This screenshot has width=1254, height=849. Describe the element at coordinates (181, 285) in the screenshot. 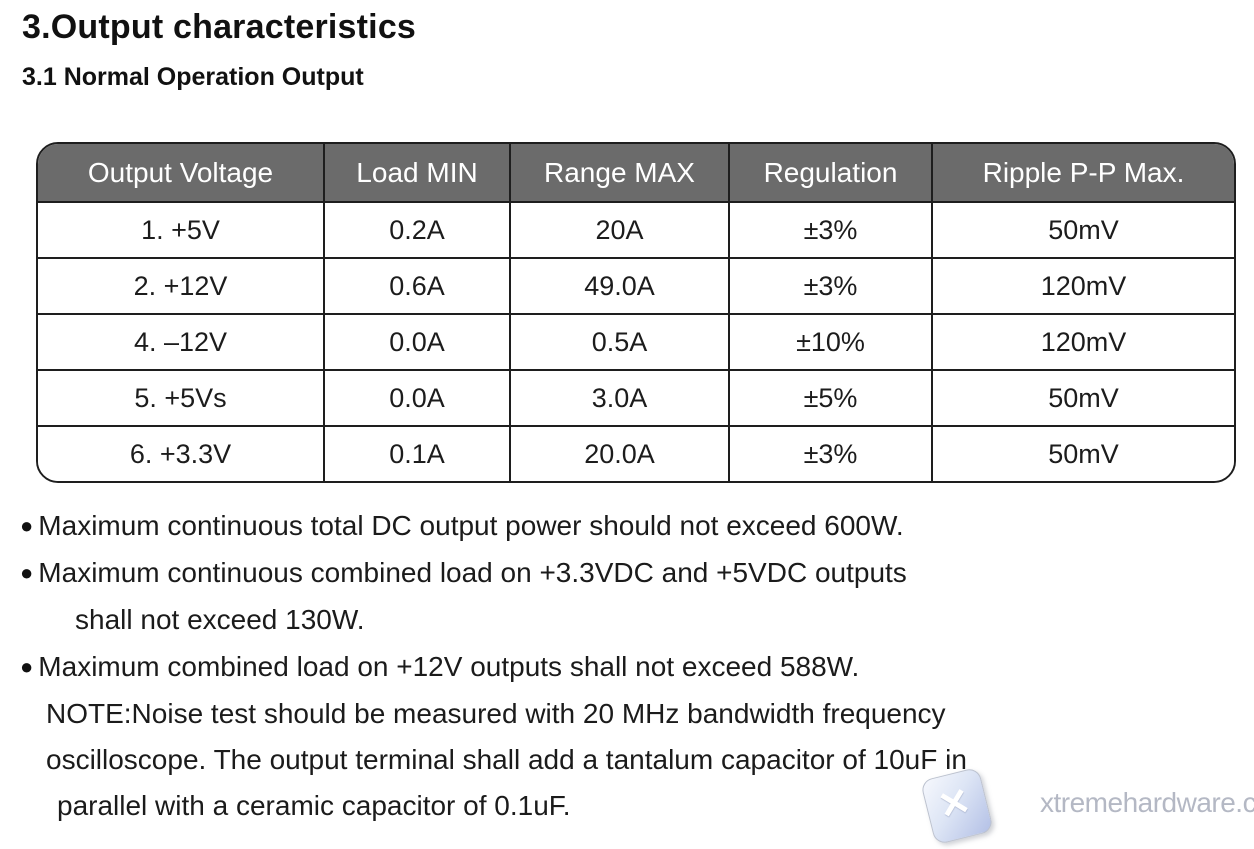

I see `table-cell: 2. +12V` at that location.